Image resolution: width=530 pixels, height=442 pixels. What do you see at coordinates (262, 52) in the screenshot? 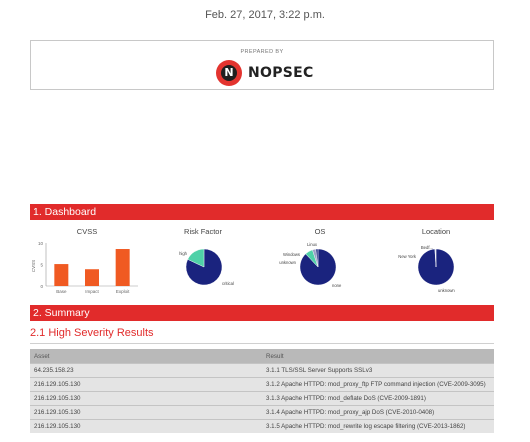
I see `prepared-by-label: PREPARED BY` at bounding box center [262, 52].